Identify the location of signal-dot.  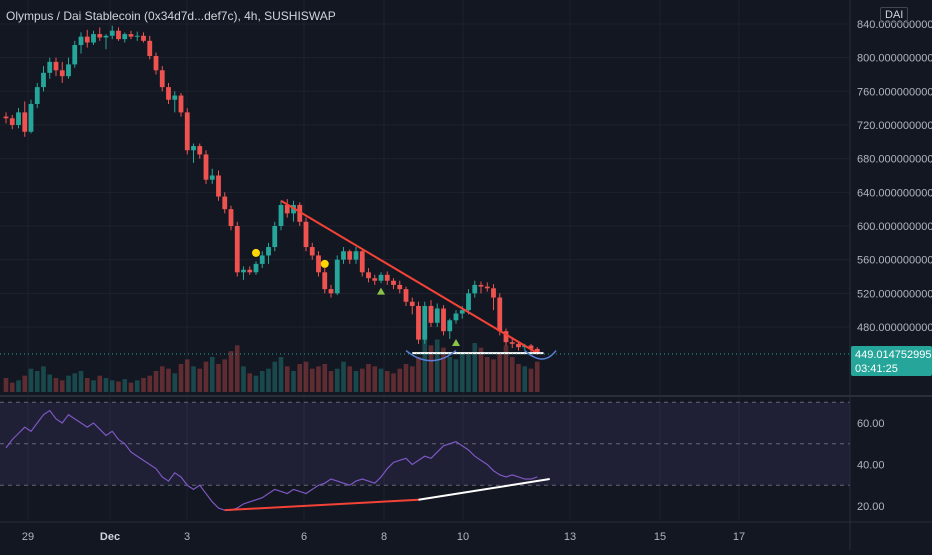
(256, 252).